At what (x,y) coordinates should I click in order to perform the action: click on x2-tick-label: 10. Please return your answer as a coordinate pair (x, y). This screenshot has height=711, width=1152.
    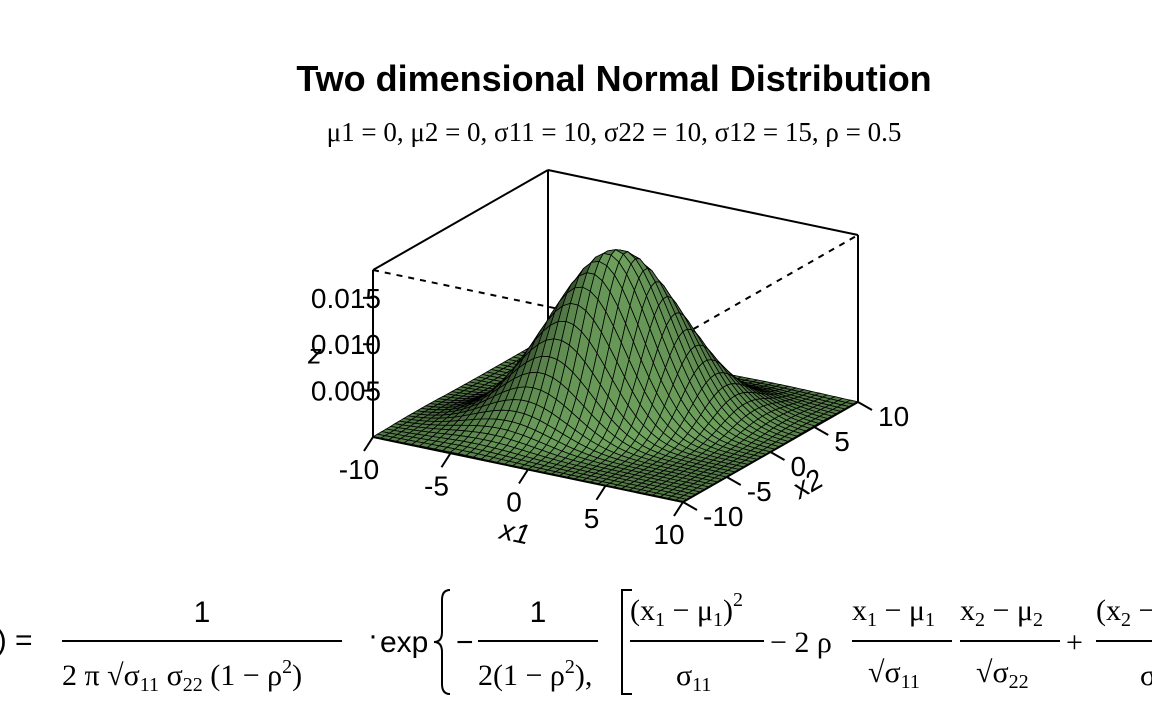
    Looking at the image, I should click on (893, 416).